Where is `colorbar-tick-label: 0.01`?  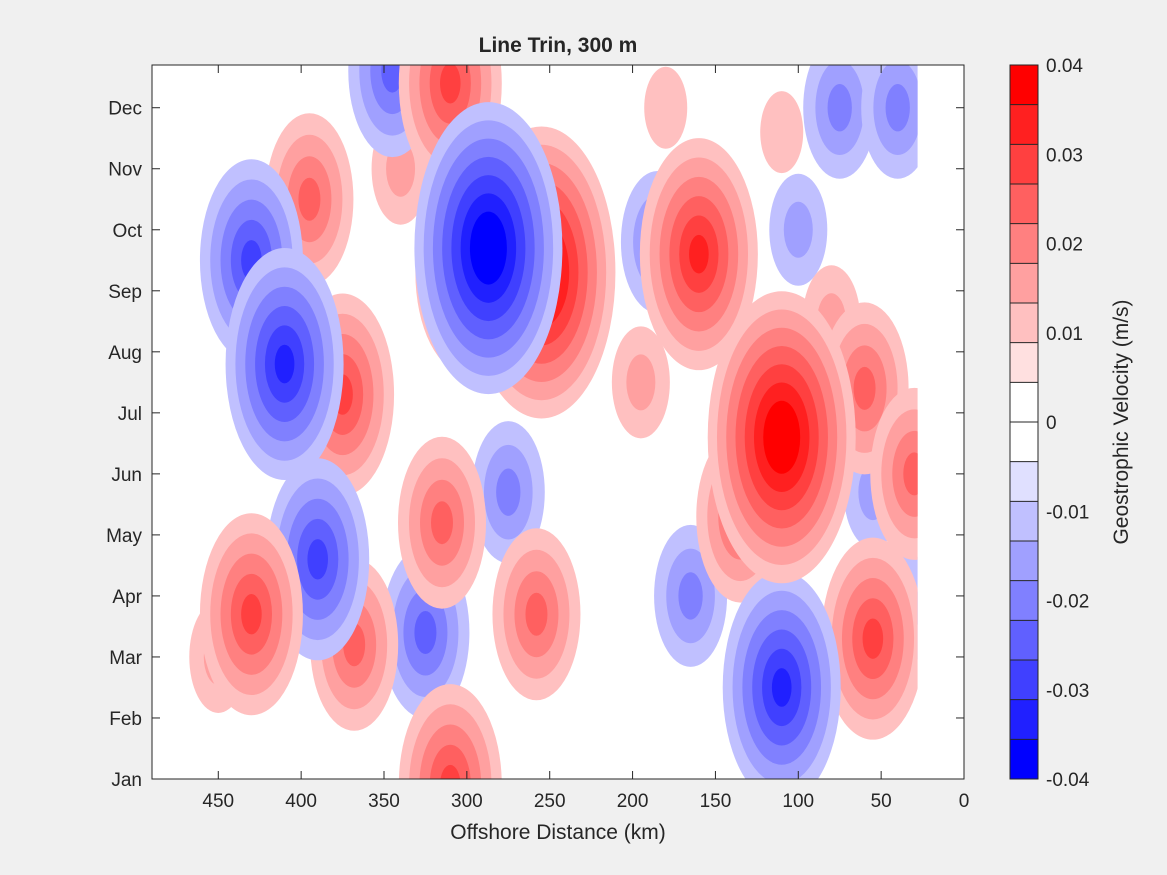 colorbar-tick-label: 0.01 is located at coordinates (1064, 334).